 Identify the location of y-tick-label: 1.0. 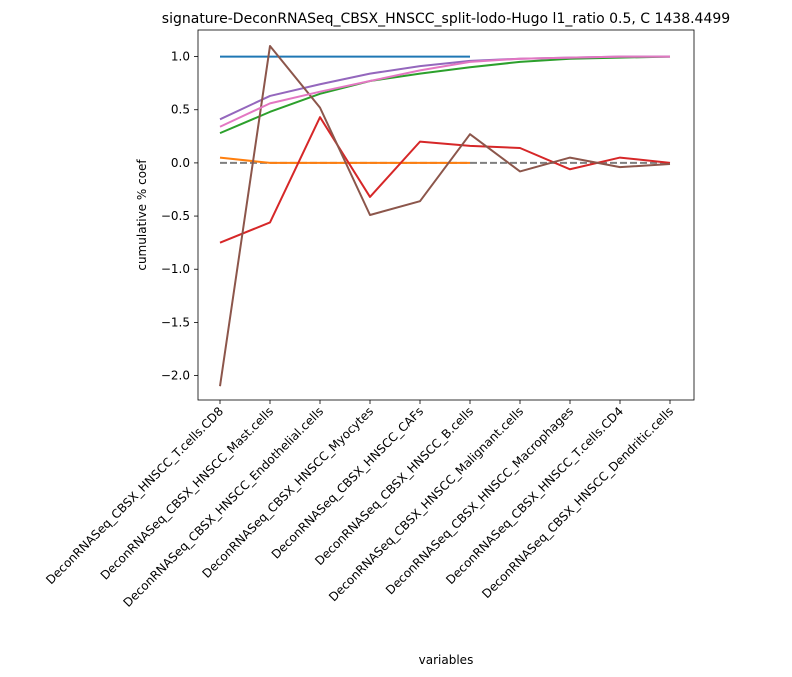
(180, 57).